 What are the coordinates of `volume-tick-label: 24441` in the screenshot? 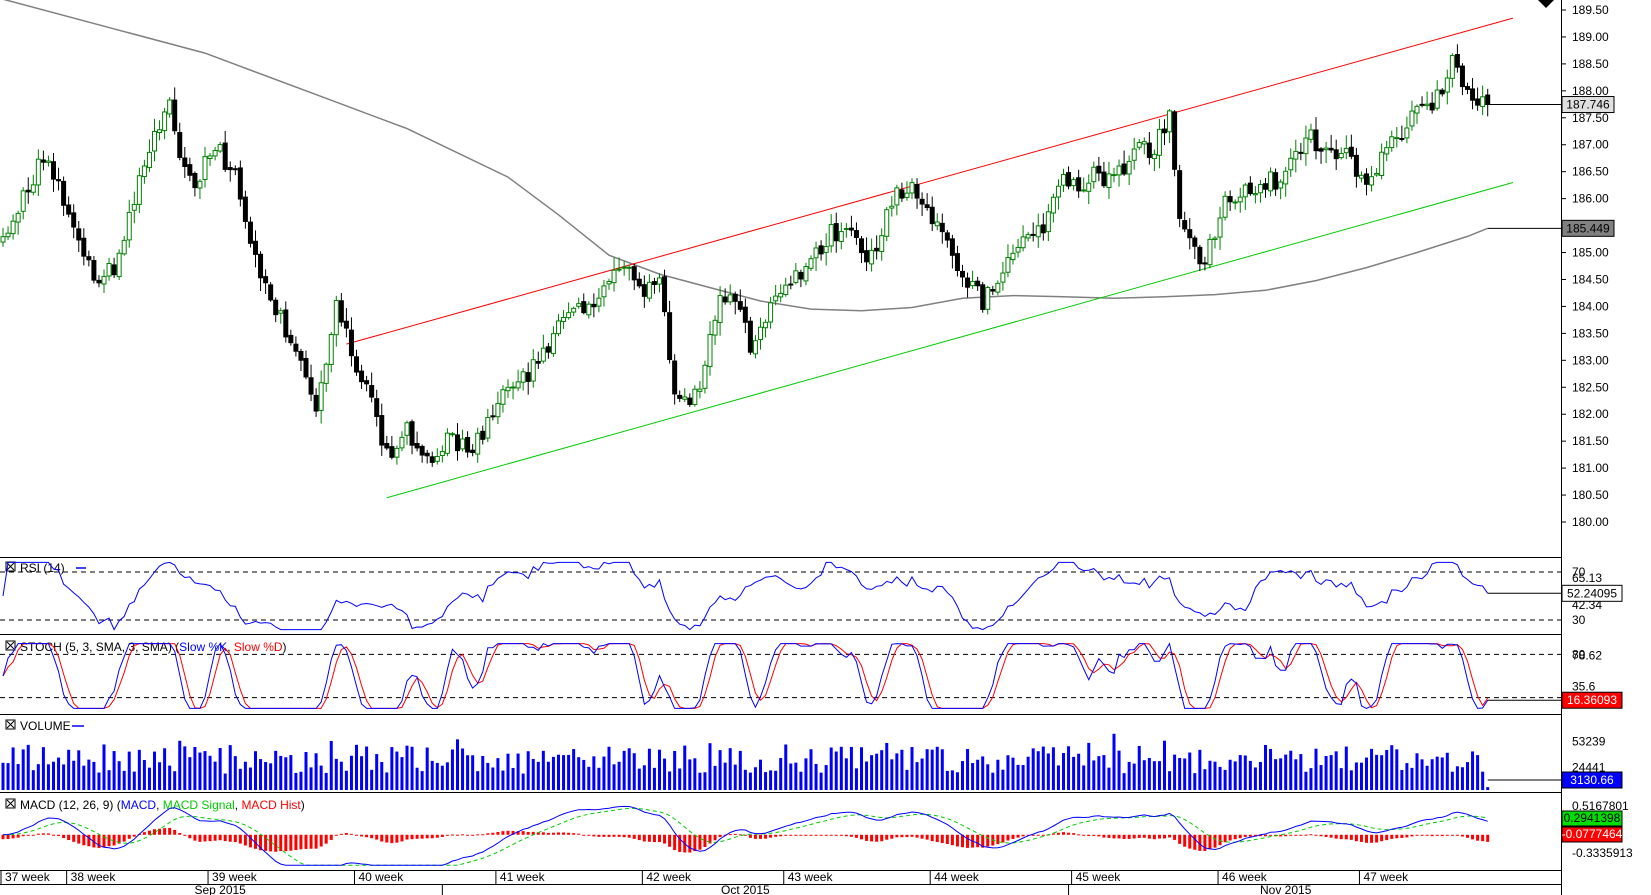 It's located at (1589, 768).